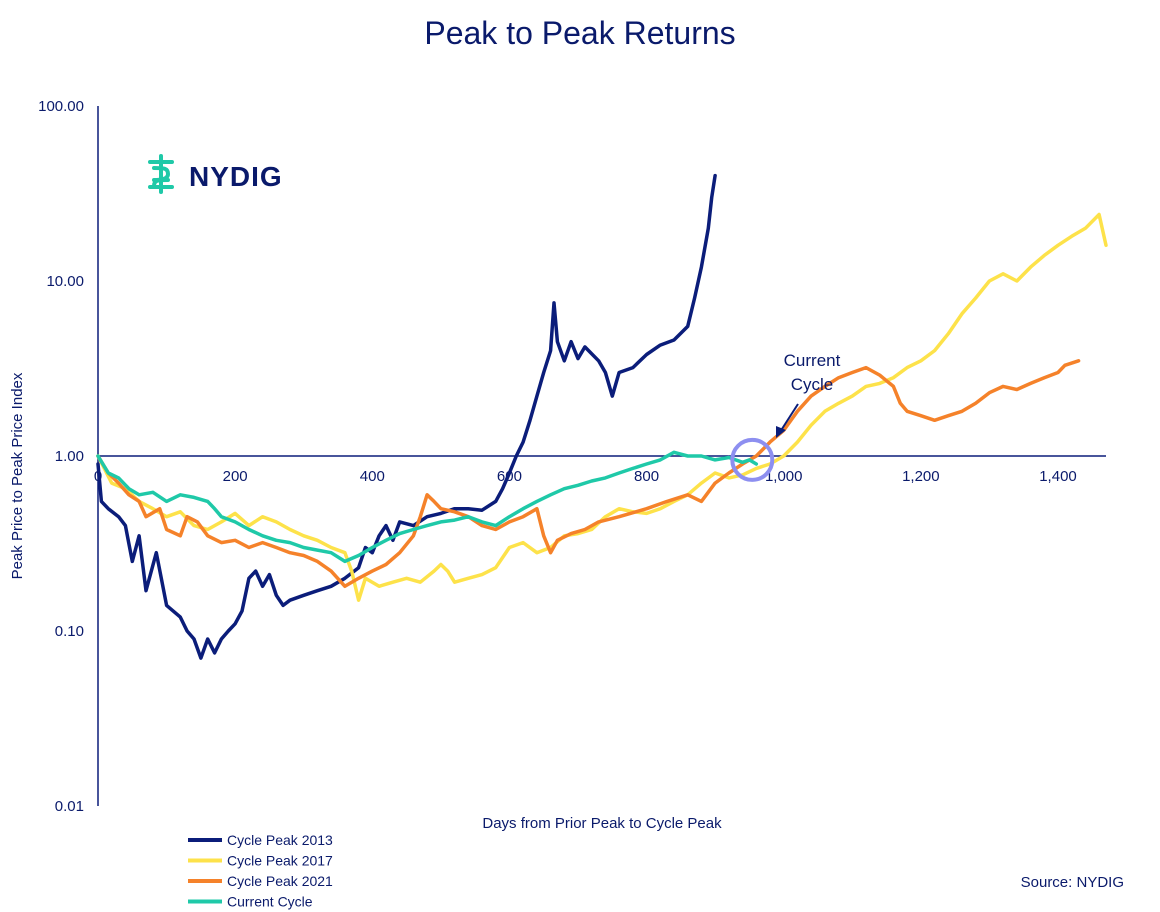 The width and height of the screenshot is (1160, 912). Describe the element at coordinates (372, 476) in the screenshot. I see `x-tick-label: 400` at that location.